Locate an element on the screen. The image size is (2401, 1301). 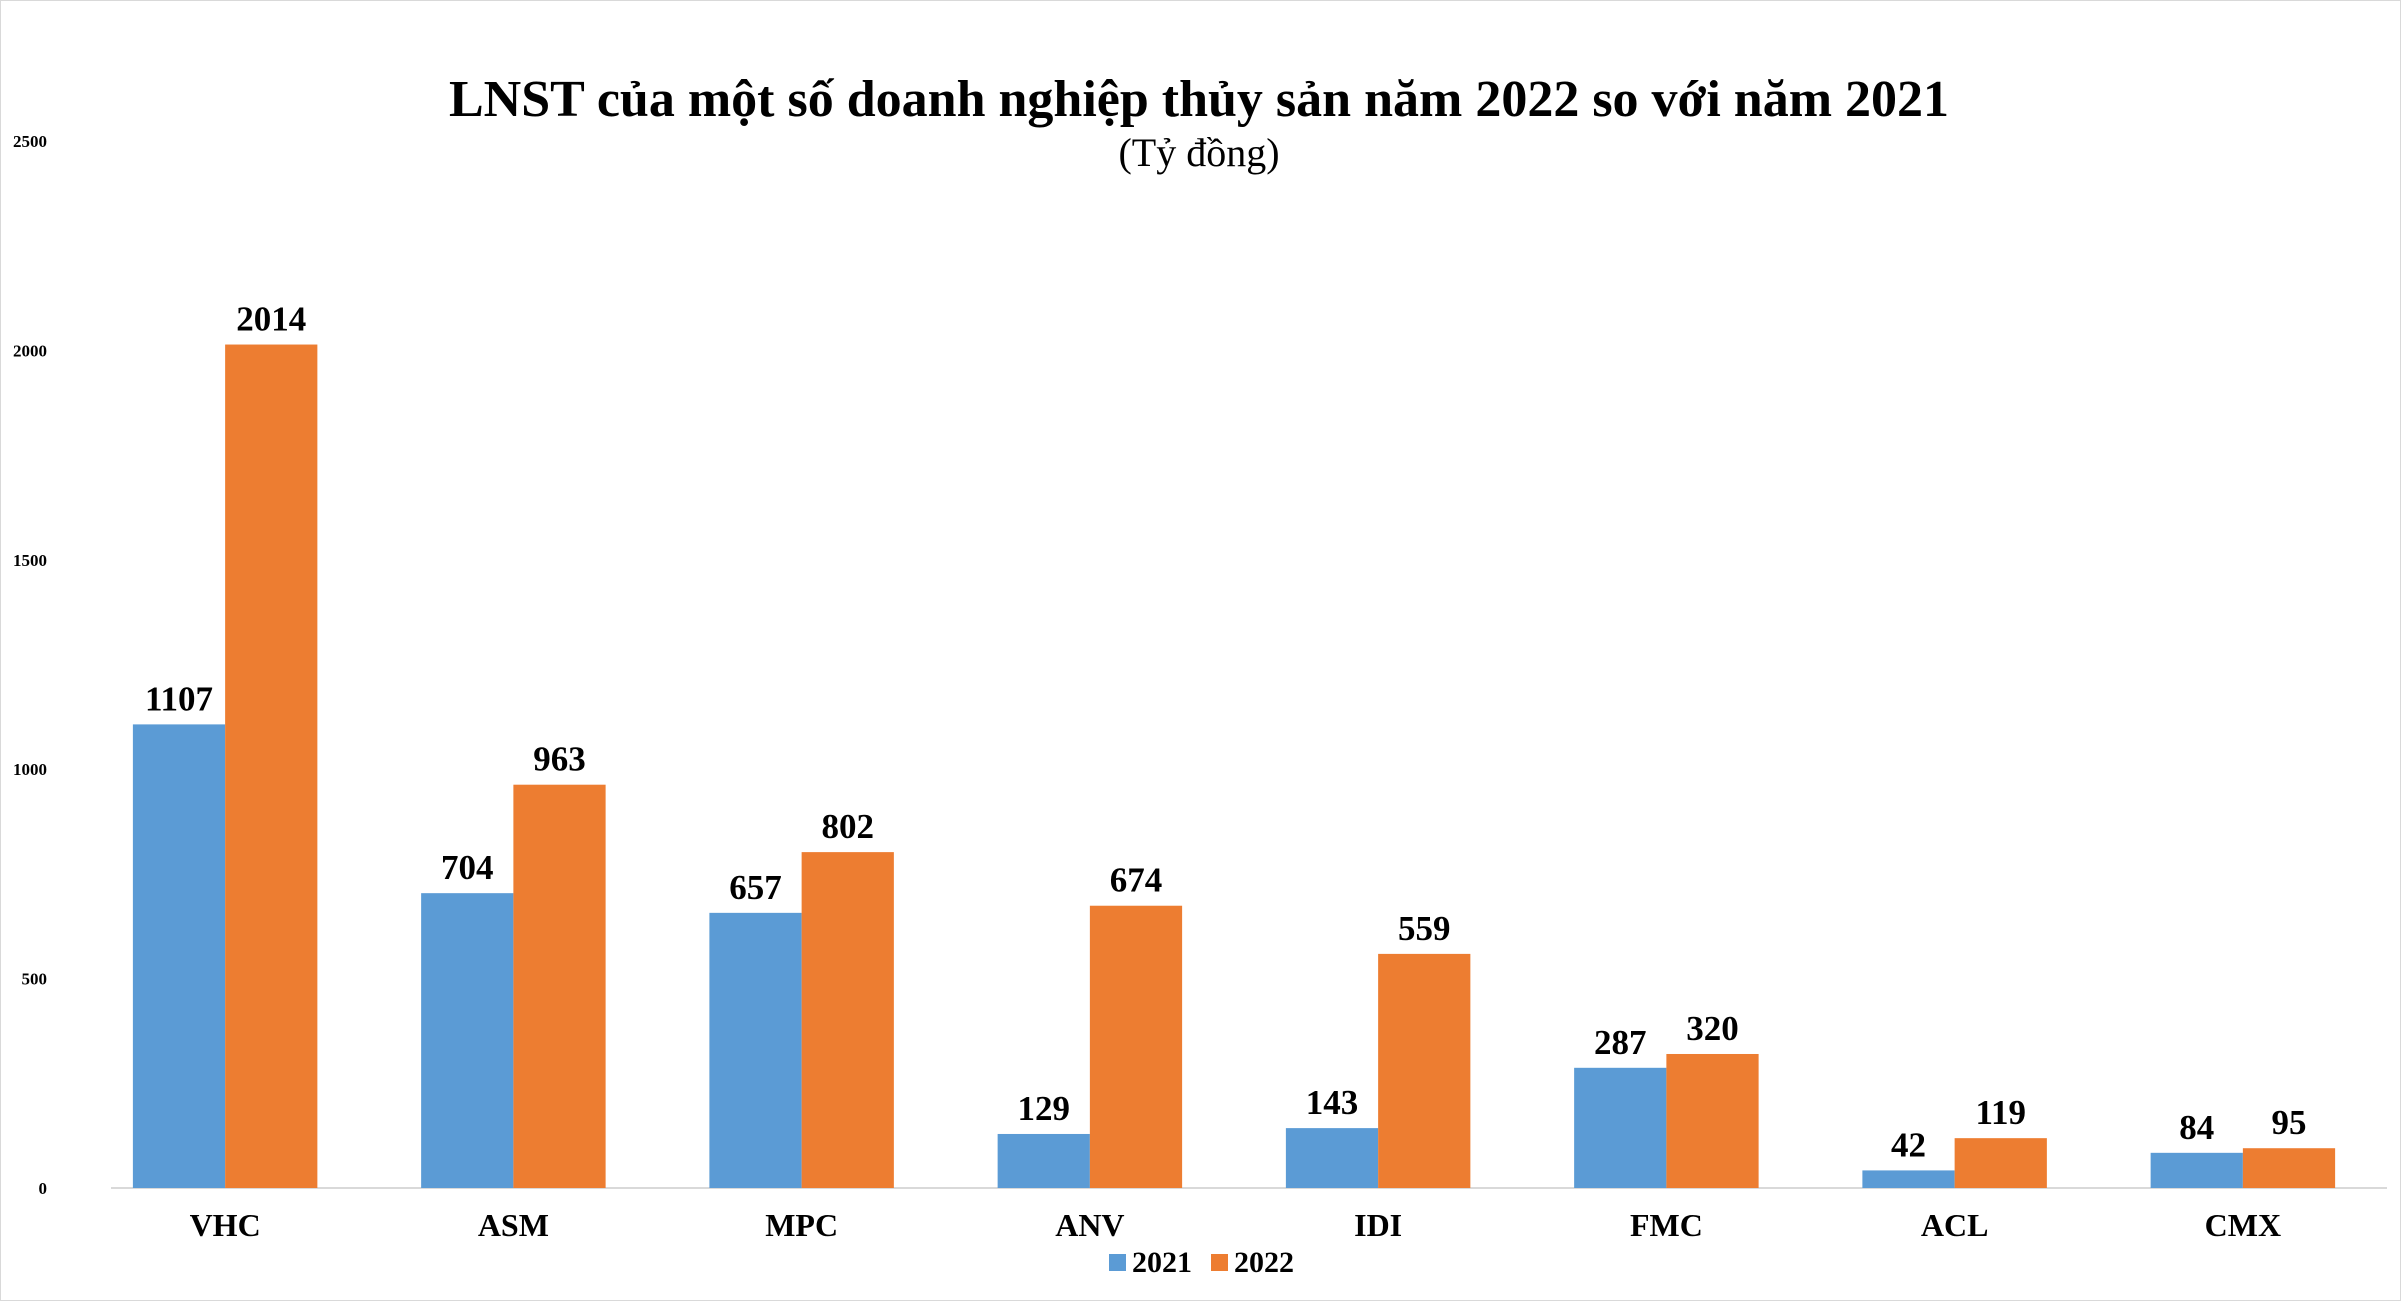
data-label: 802 is located at coordinates (847, 826).